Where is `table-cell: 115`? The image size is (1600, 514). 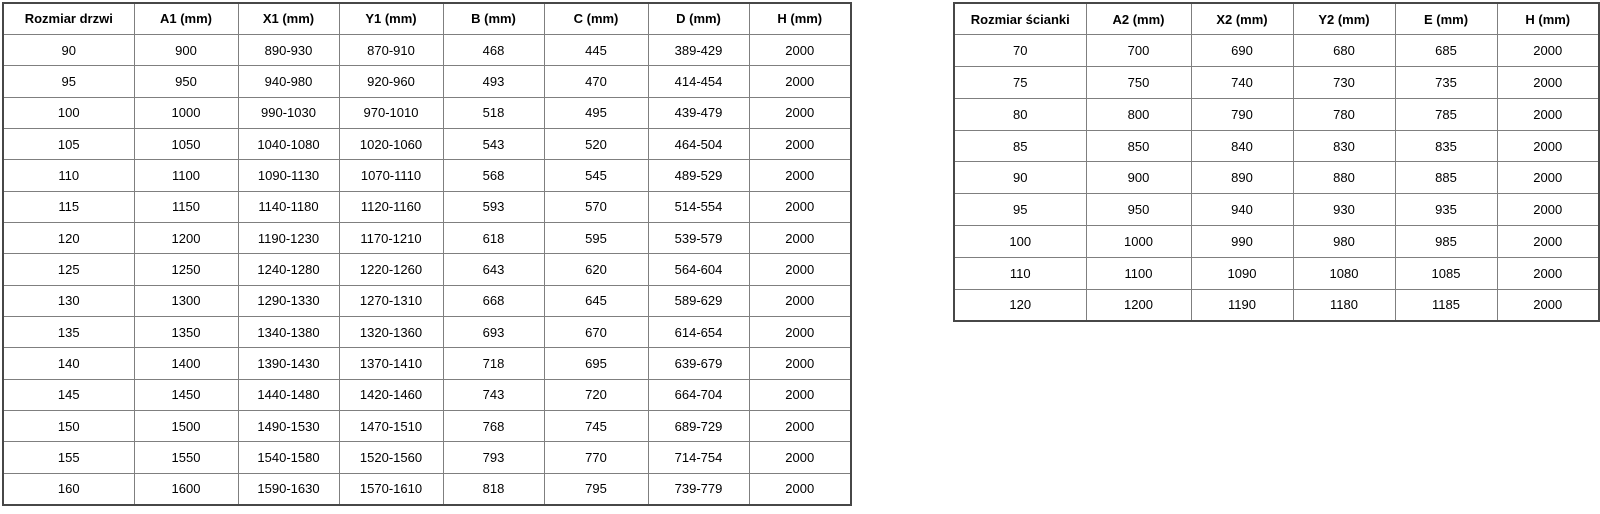 table-cell: 115 is located at coordinates (68, 206).